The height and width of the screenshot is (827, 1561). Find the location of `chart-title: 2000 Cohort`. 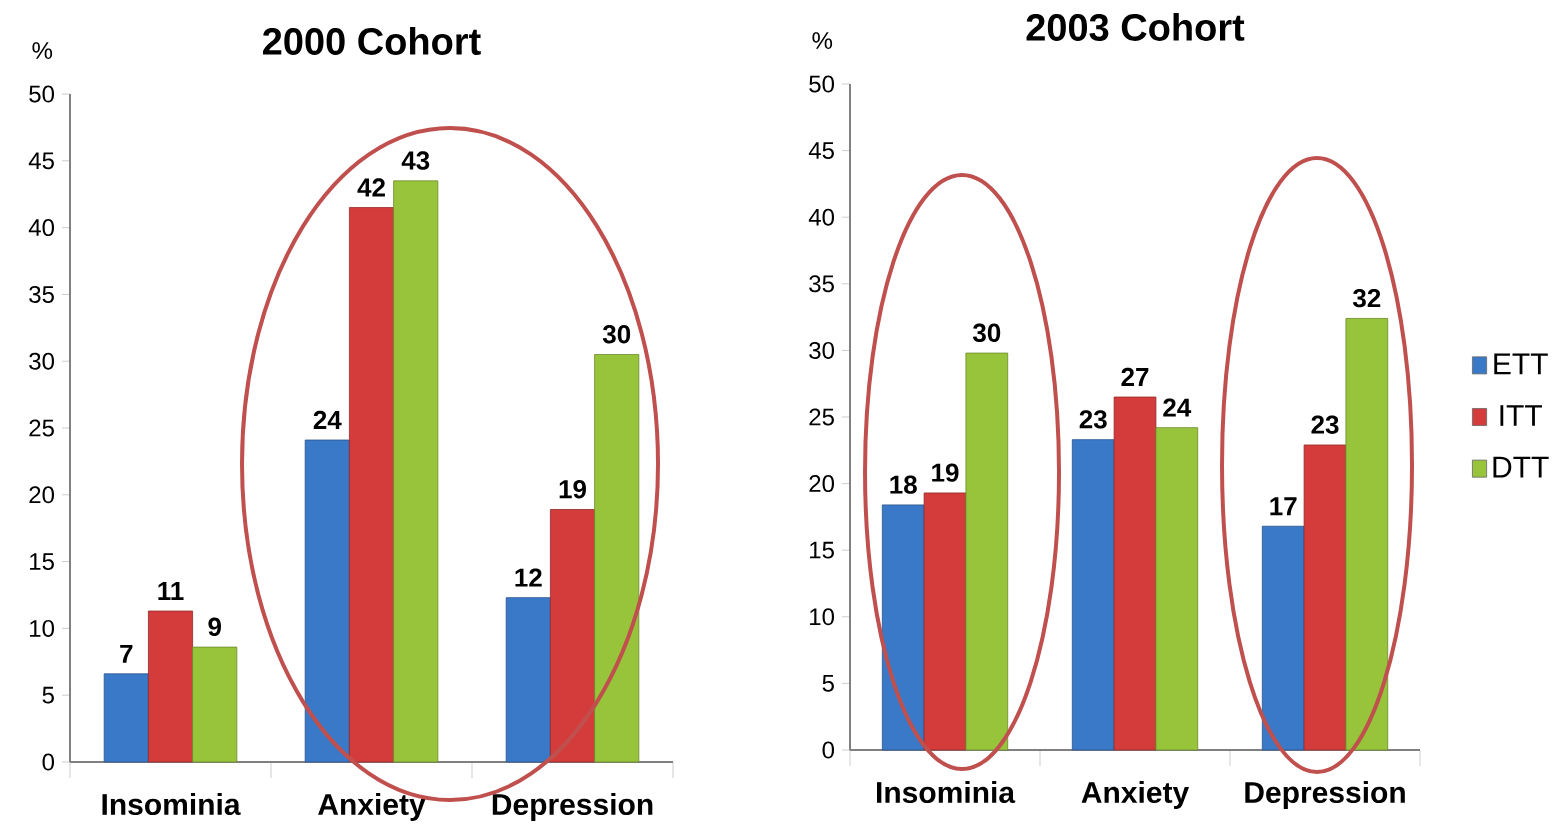

chart-title: 2000 Cohort is located at coordinates (372, 41).